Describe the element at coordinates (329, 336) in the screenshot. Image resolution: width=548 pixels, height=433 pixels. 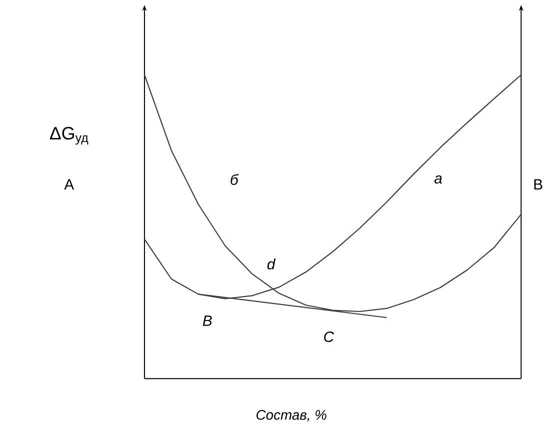
I see `annotation: С` at that location.